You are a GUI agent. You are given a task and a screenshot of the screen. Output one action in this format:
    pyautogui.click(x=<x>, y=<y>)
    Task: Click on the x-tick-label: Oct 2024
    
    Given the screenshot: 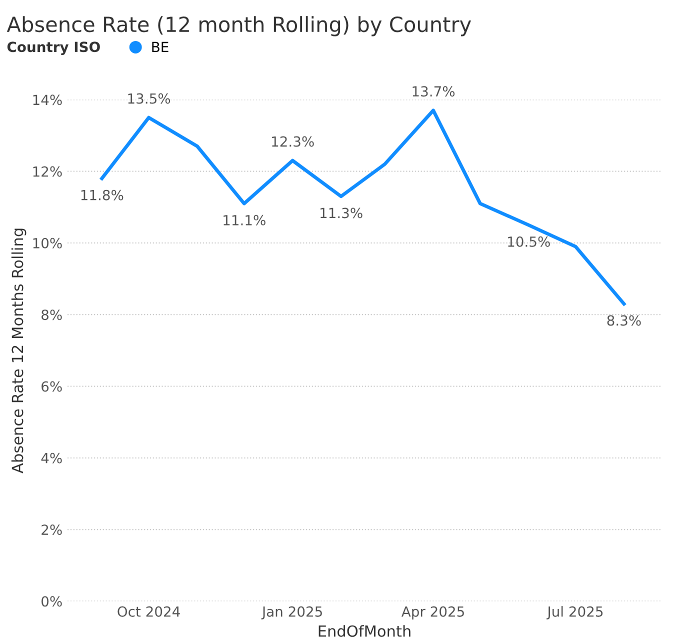 What is the action you would take?
    pyautogui.click(x=149, y=611)
    